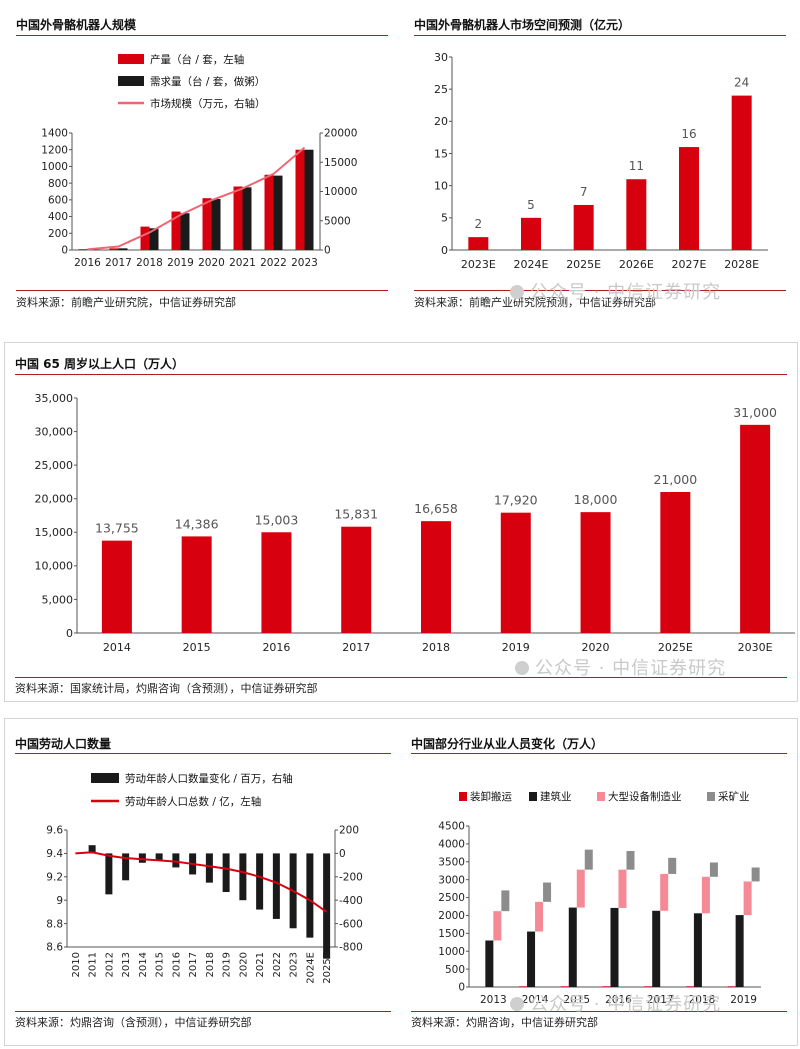 This screenshot has width=800, height=1049. What do you see at coordinates (356, 647) in the screenshot?
I see `x-tick-label: 2017` at bounding box center [356, 647].